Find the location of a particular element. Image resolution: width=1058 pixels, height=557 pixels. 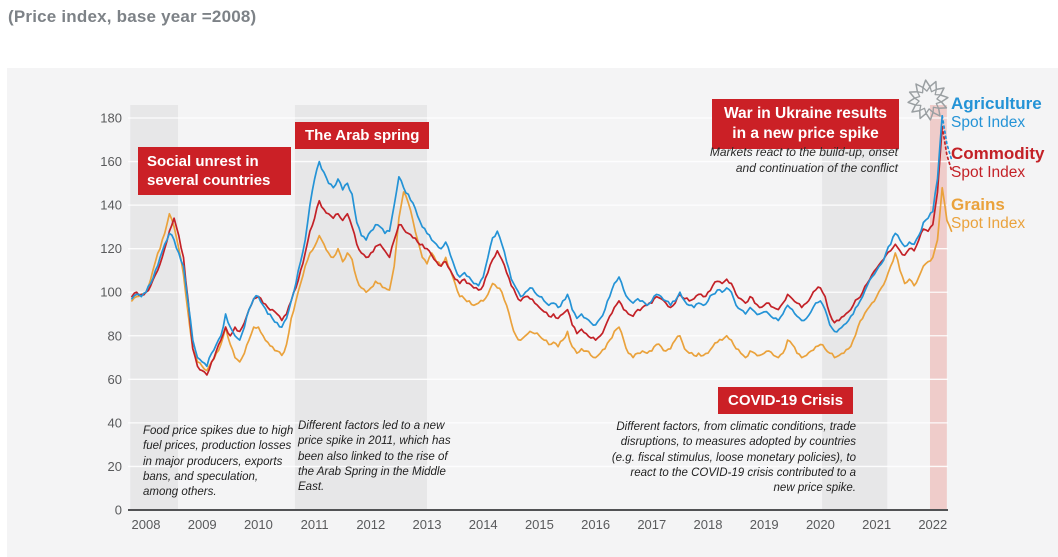

x-tick-label: 2011 is located at coordinates (315, 524).